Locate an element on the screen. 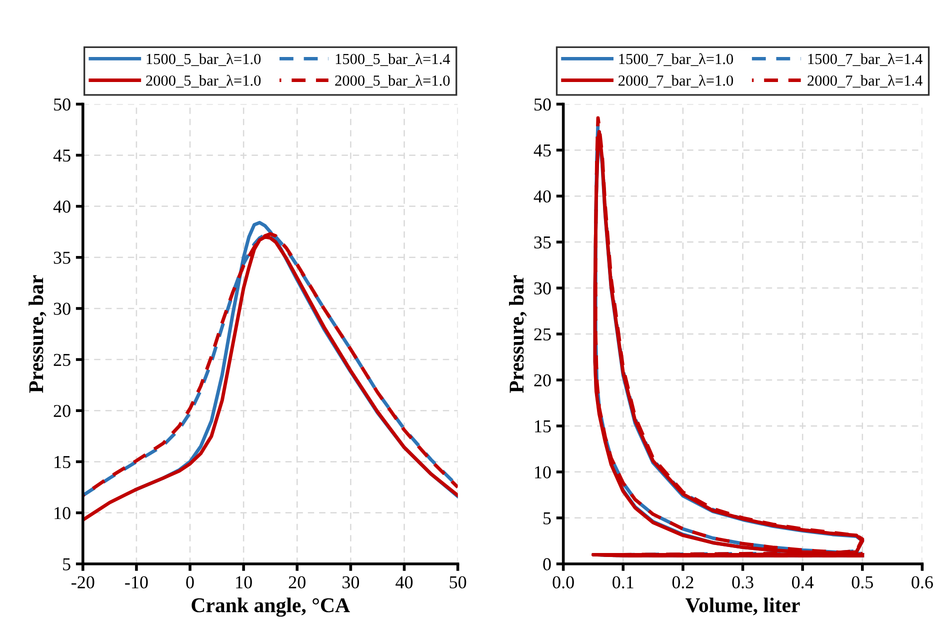 Image resolution: width=942 pixels, height=635 pixels. x-tick-label: 50 is located at coordinates (458, 582).